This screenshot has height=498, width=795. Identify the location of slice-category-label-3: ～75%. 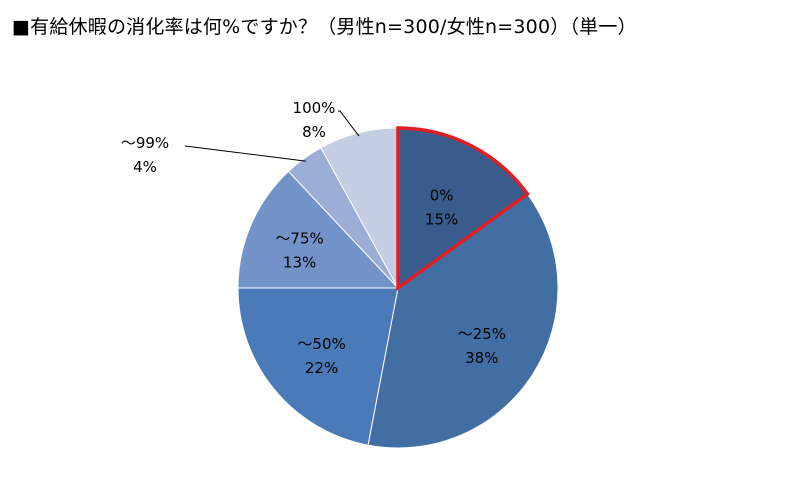
(299, 238).